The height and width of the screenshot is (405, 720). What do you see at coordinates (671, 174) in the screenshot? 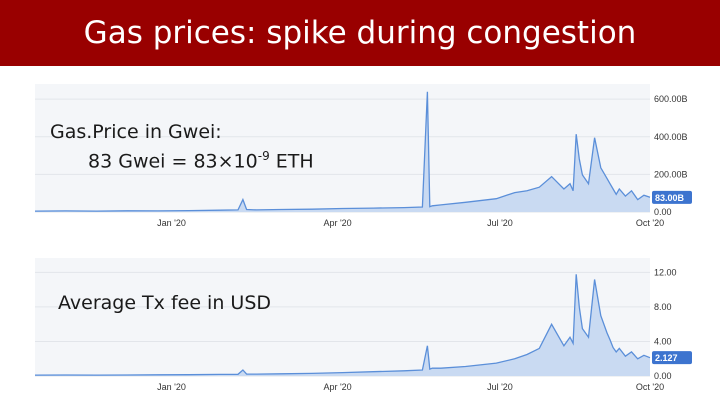
I see `y-tick-label: 200.00B` at bounding box center [671, 174].